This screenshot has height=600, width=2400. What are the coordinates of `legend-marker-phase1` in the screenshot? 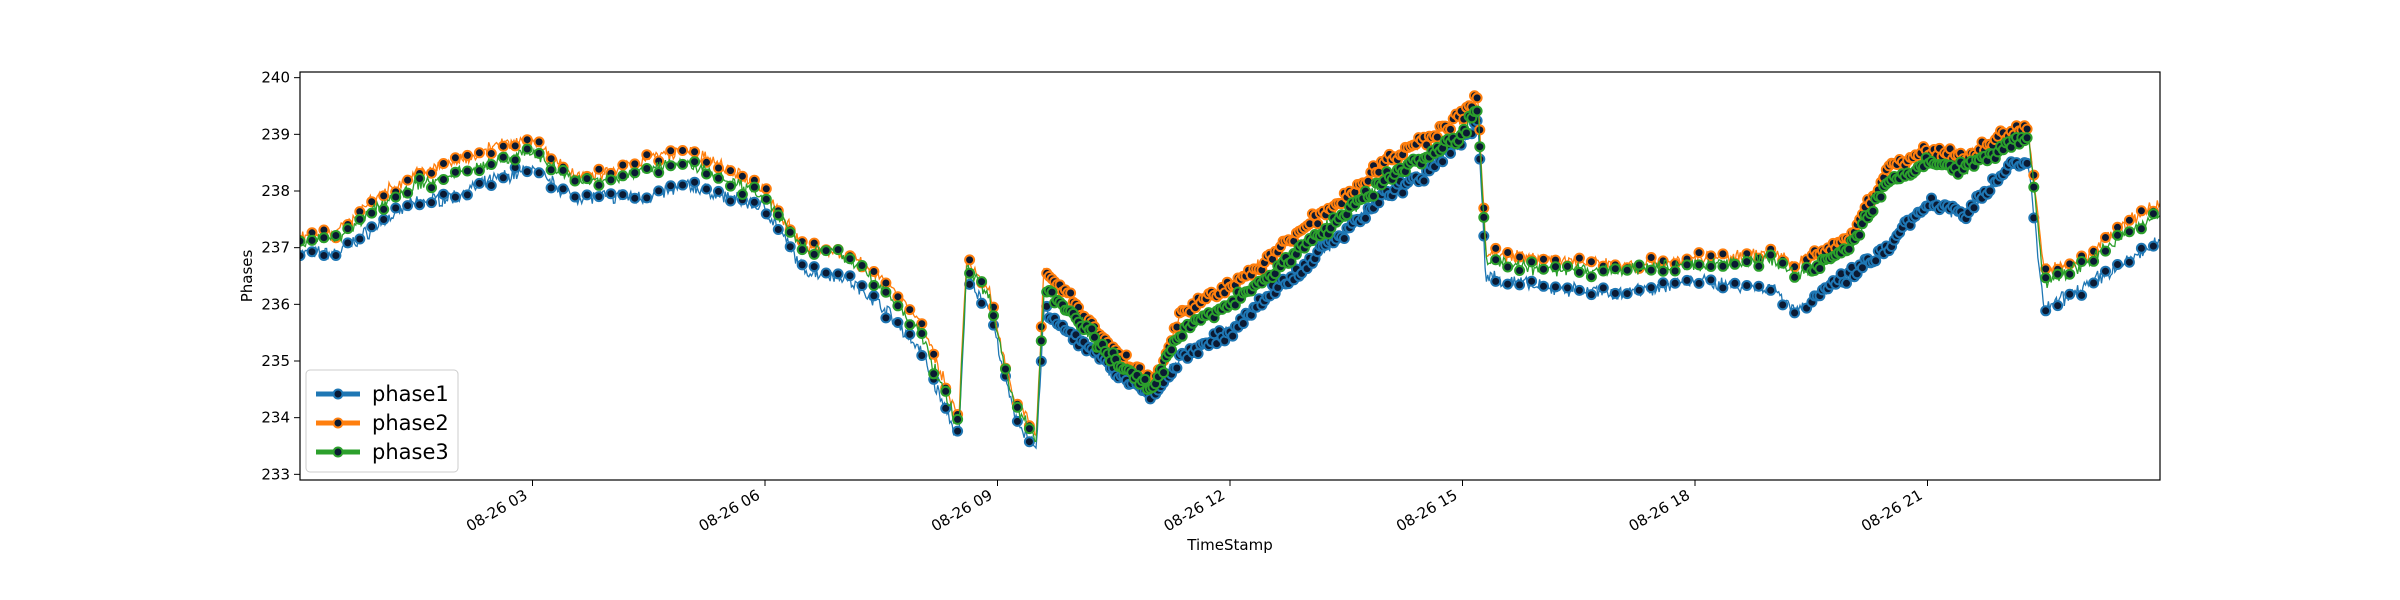 It's located at (338, 394).